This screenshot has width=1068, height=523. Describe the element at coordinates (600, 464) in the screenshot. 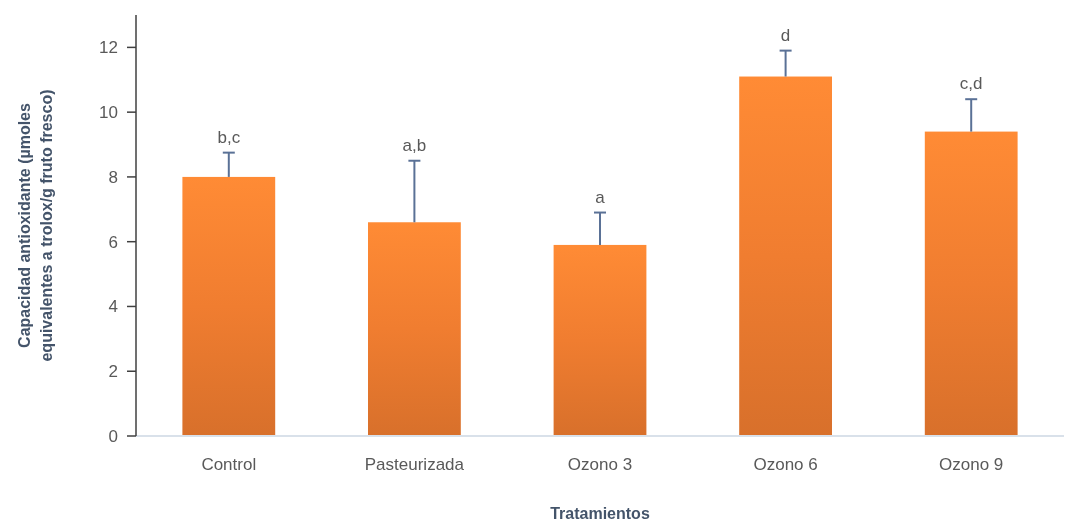

I see `x-tick-label: Ozono 3` at that location.